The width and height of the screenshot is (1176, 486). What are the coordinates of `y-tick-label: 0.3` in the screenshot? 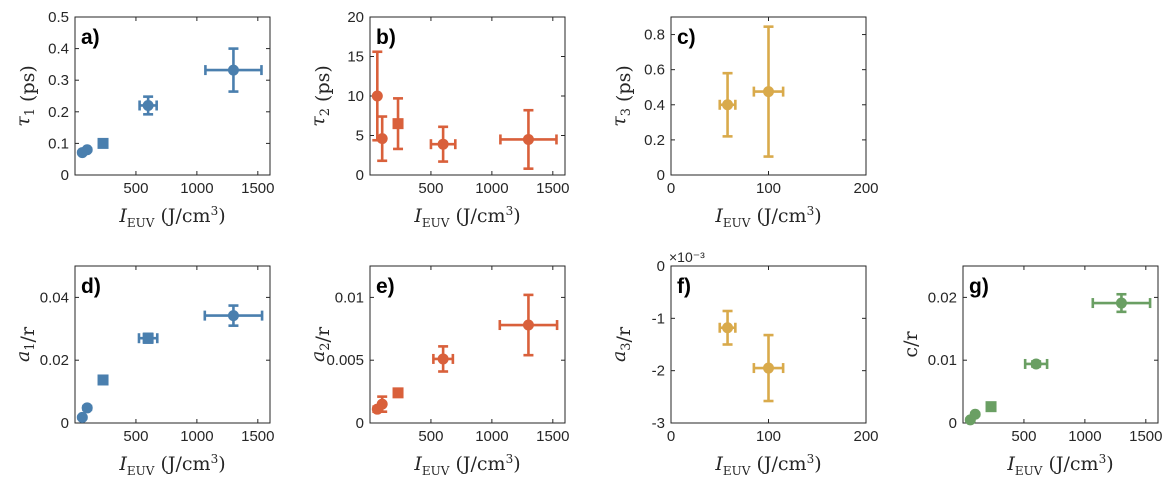 It's located at (58, 80).